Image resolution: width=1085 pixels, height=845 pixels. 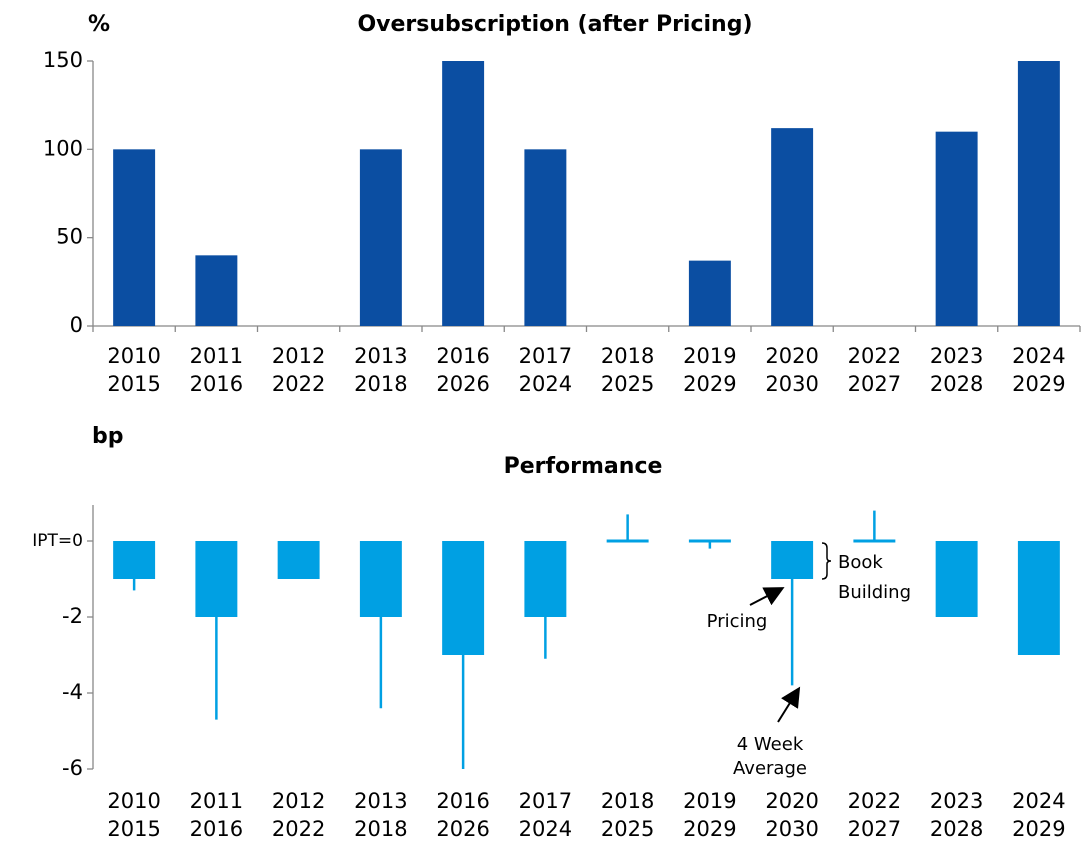 What do you see at coordinates (57, 541) in the screenshot?
I see `y-tick-label: IPT=0` at bounding box center [57, 541].